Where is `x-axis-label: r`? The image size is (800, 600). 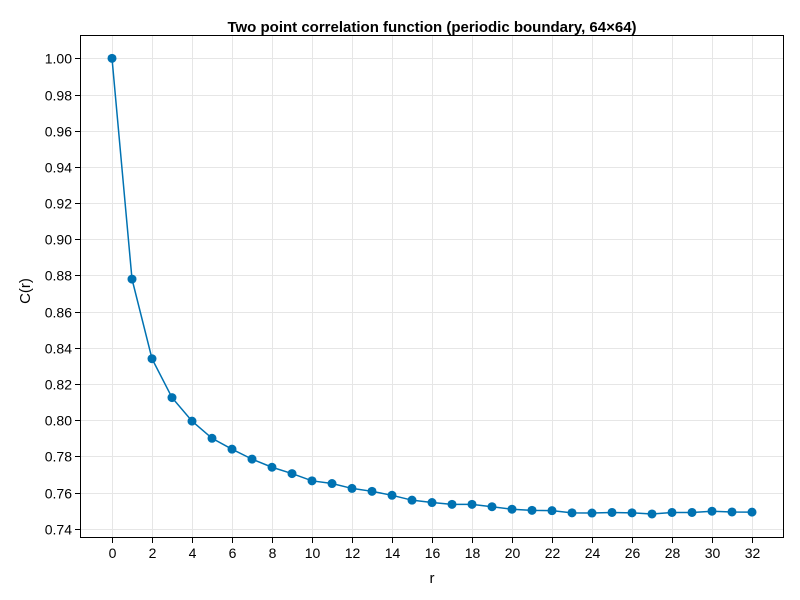
x-axis-label: r is located at coordinates (432, 578).